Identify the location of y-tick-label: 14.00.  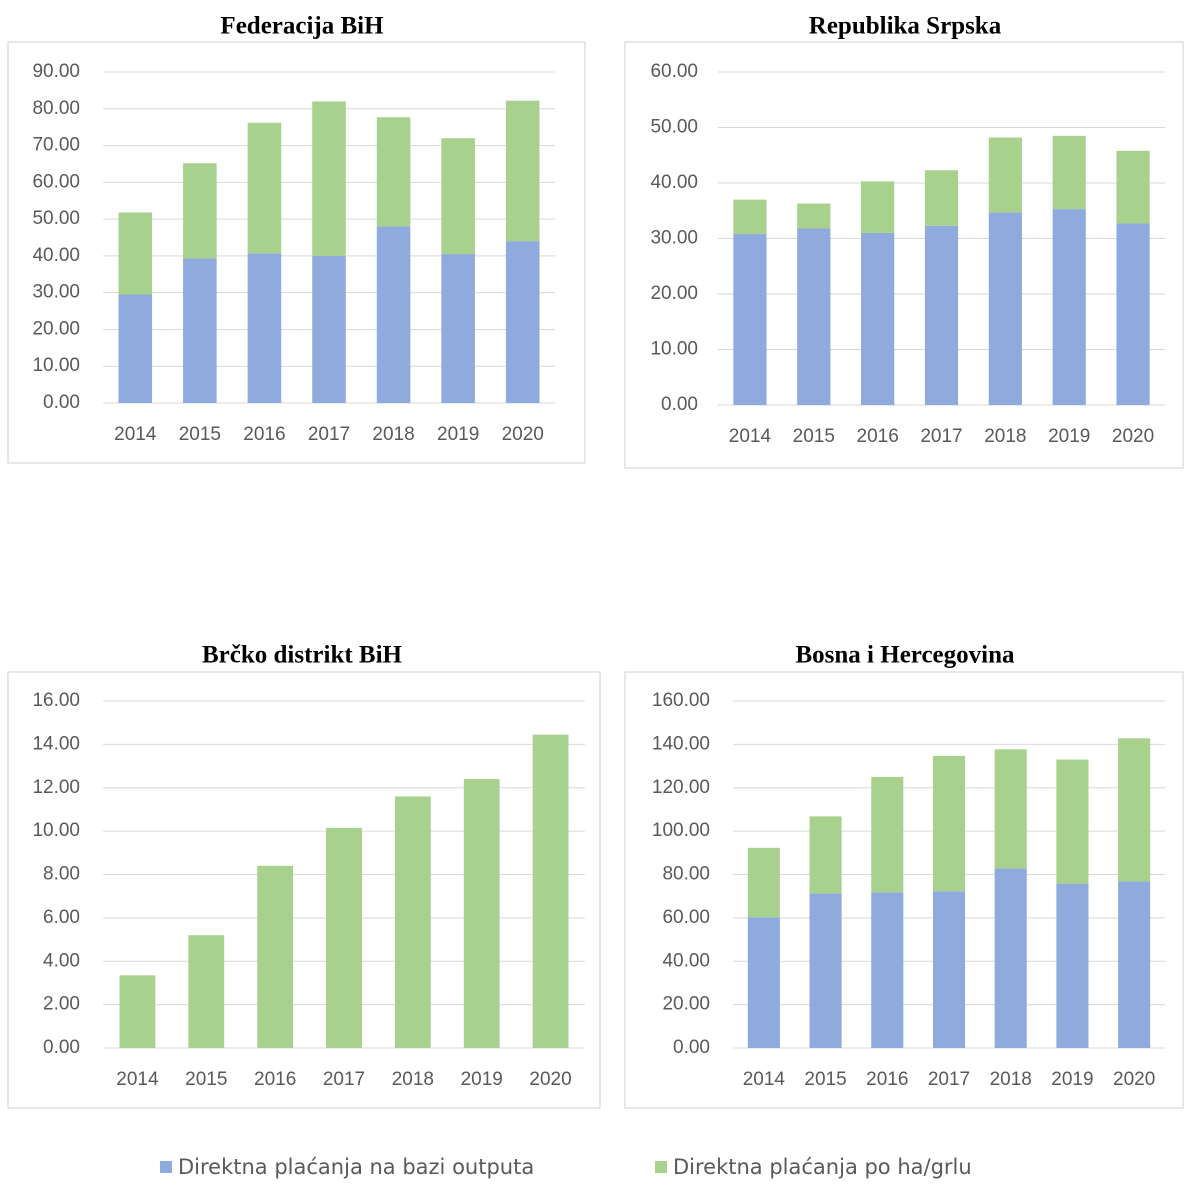
(56, 743).